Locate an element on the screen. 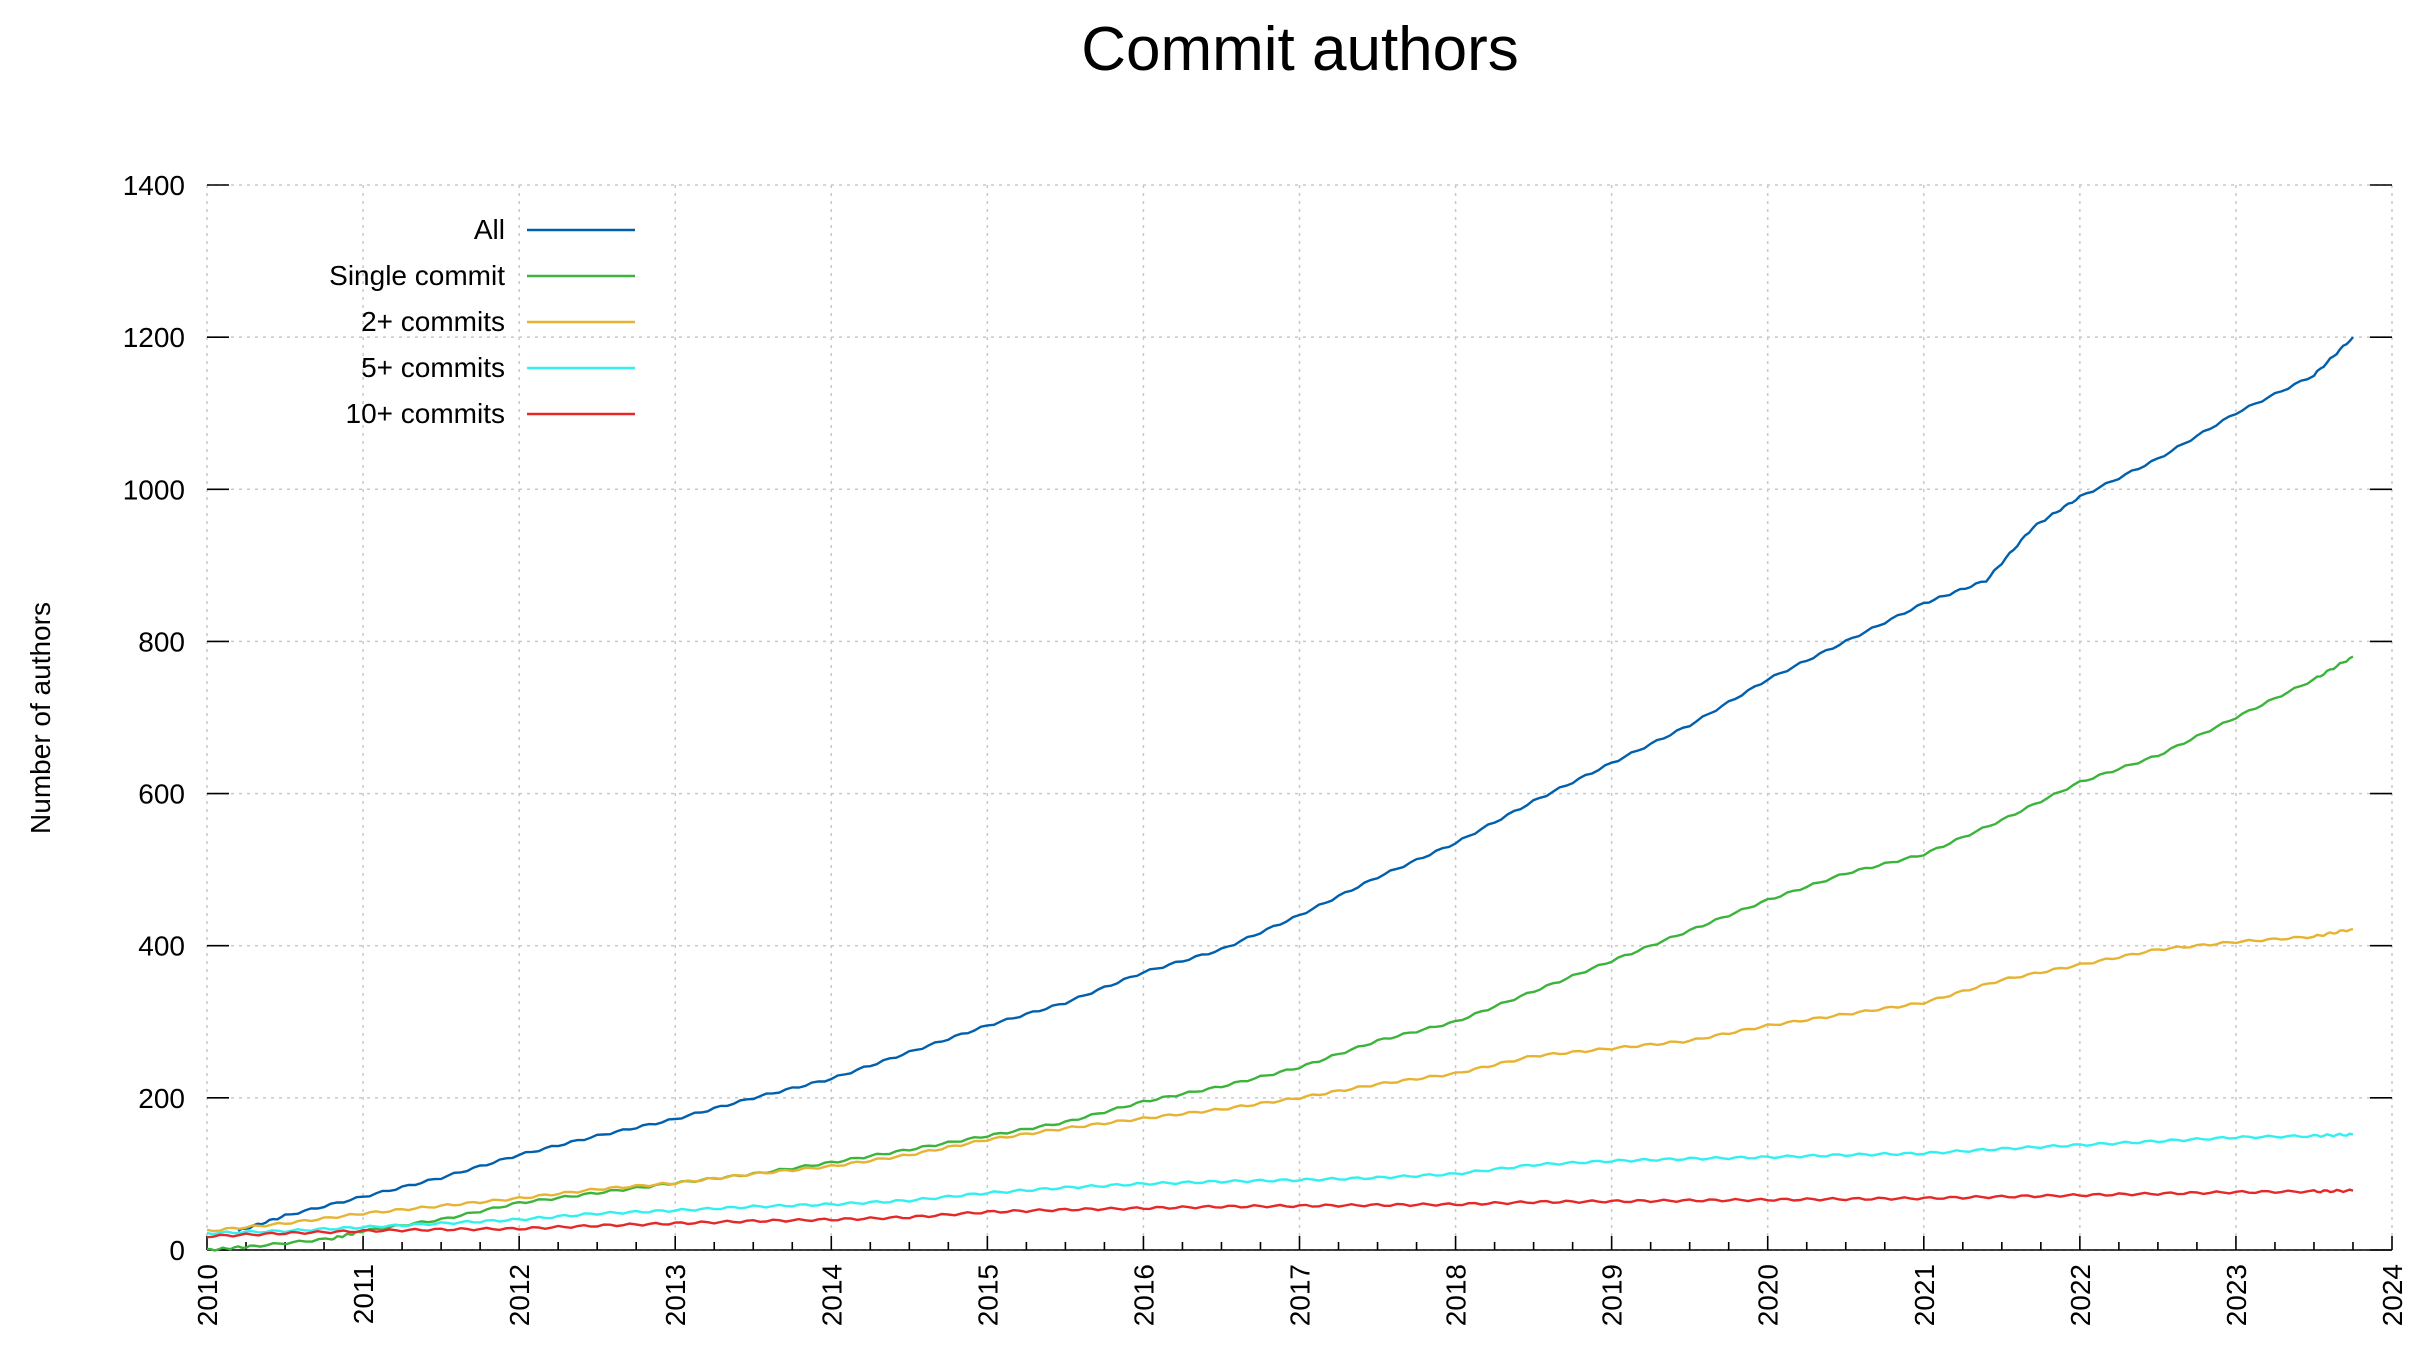  y-tick-label: 1400 is located at coordinates (154, 185).